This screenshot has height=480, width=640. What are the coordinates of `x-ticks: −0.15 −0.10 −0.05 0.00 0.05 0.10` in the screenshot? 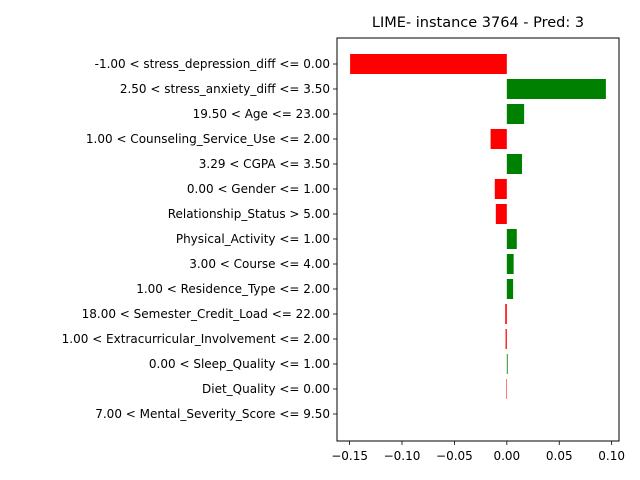 It's located at (478, 452).